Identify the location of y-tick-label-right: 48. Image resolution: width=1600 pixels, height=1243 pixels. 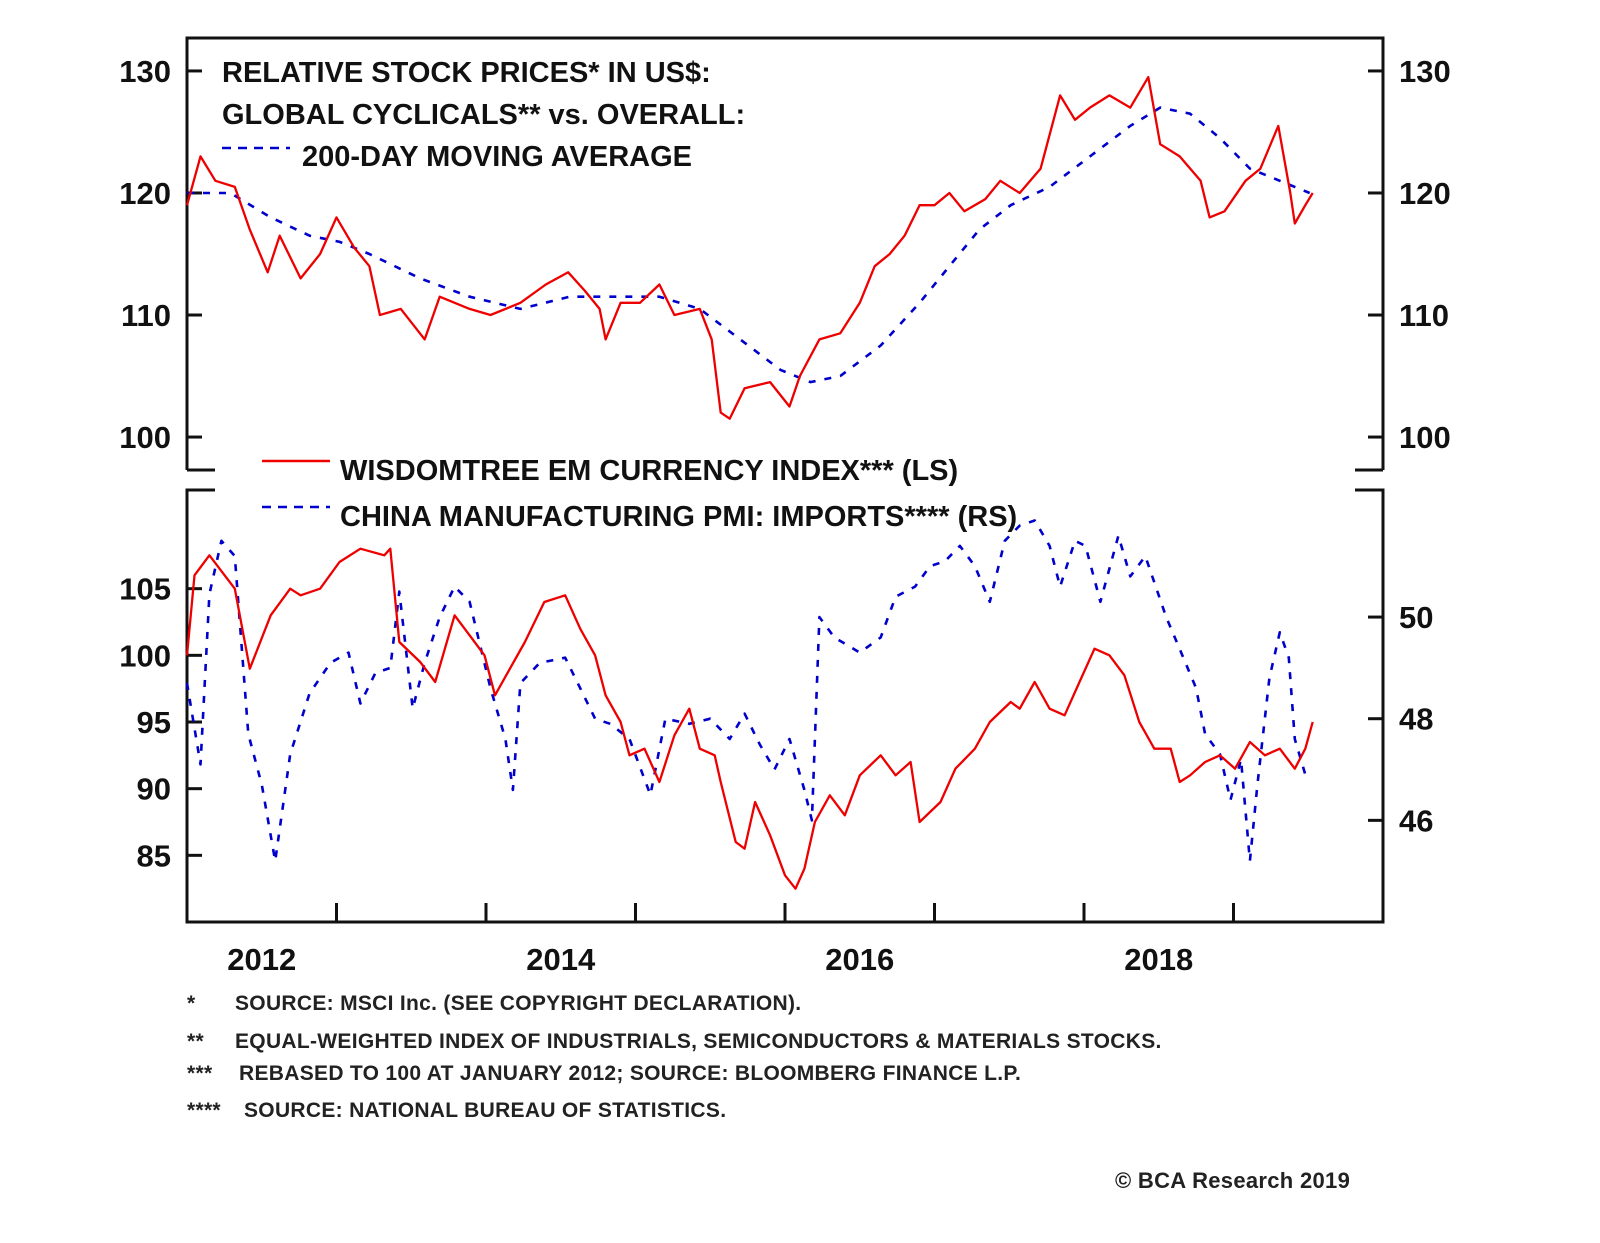
(1416, 719).